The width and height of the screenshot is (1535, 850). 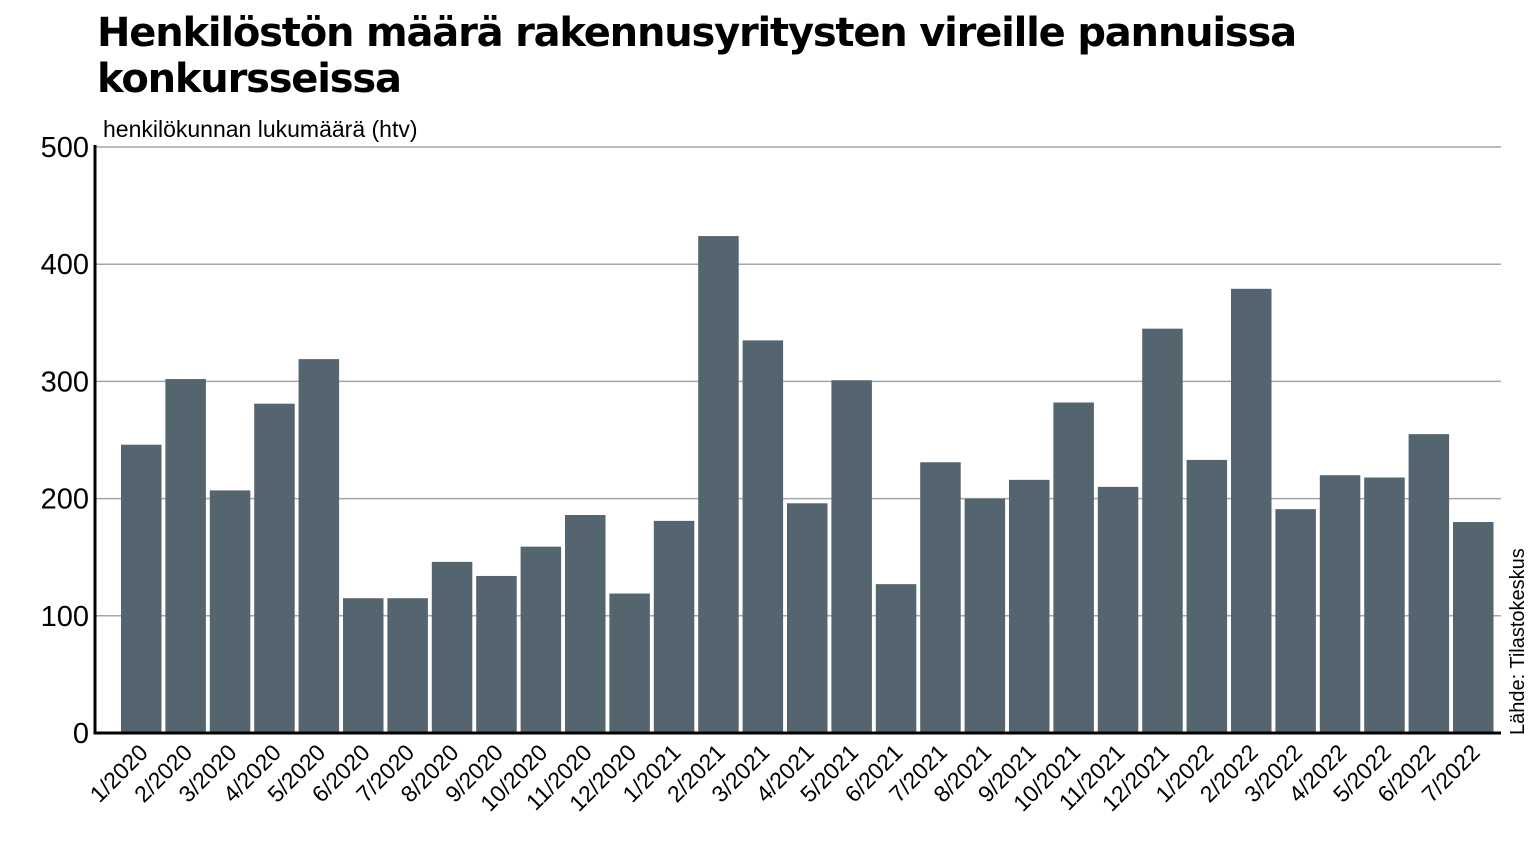 What do you see at coordinates (65, 617) in the screenshot?
I see `y-tick-label: 100` at bounding box center [65, 617].